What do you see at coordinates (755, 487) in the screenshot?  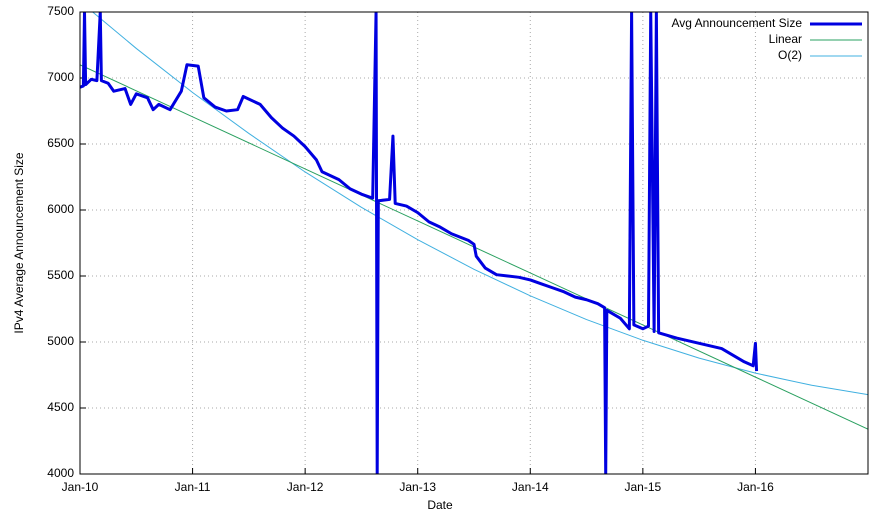 I see `x-tick-label: Jan-16` at bounding box center [755, 487].